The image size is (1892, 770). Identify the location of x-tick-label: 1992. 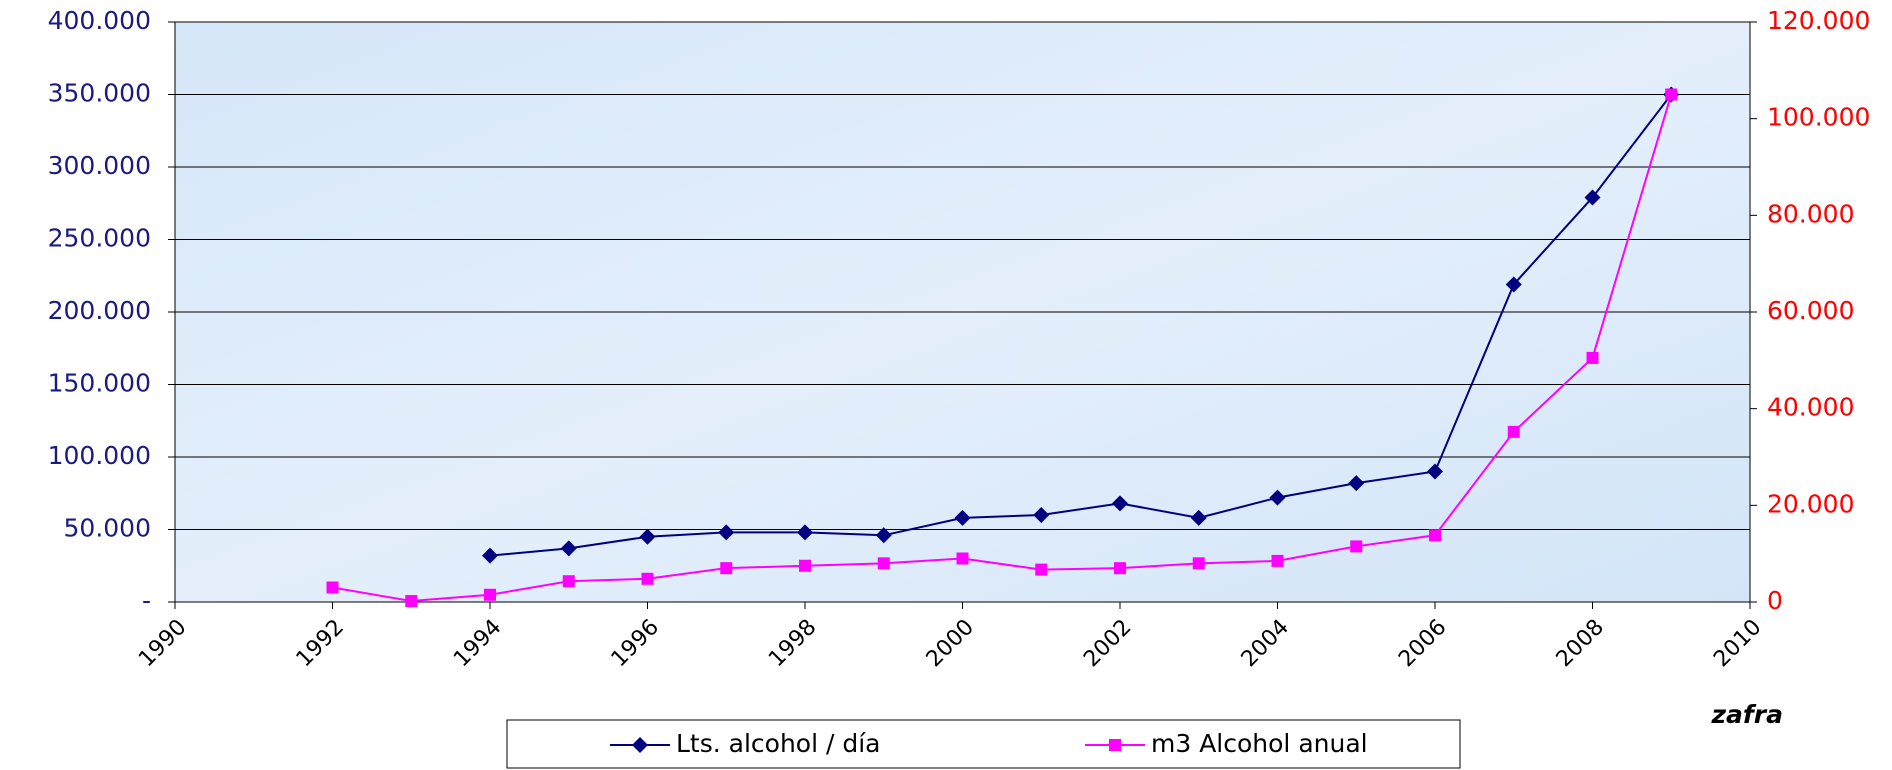
(320, 643).